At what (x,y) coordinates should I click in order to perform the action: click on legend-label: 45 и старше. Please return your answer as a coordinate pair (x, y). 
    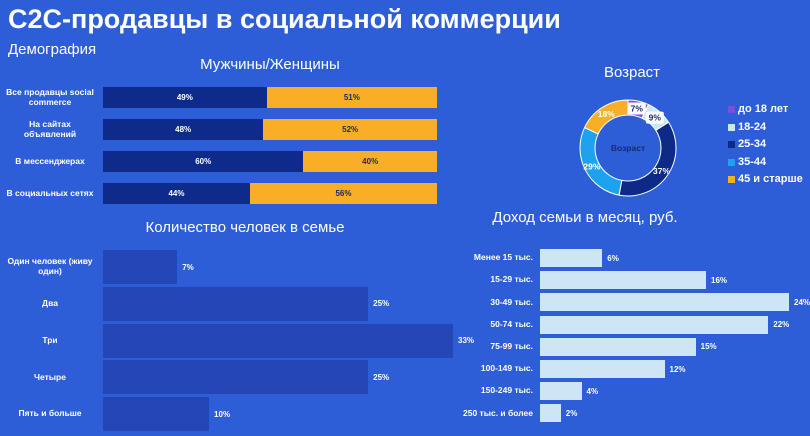
    Looking at the image, I should click on (770, 179).